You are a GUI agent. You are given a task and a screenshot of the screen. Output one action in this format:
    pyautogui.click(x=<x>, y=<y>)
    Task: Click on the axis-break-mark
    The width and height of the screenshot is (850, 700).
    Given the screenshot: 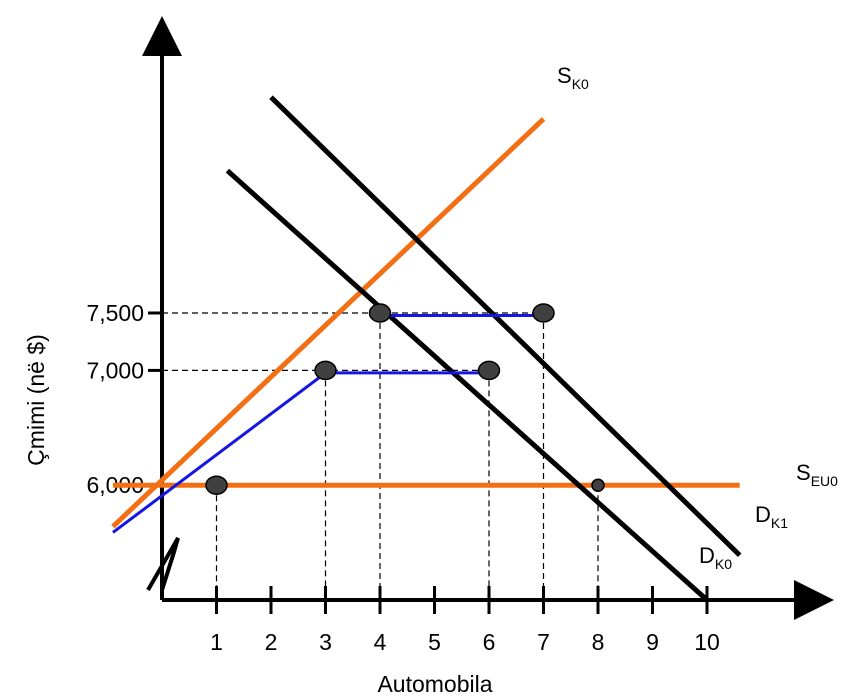 What is the action you would take?
    pyautogui.click(x=163, y=564)
    